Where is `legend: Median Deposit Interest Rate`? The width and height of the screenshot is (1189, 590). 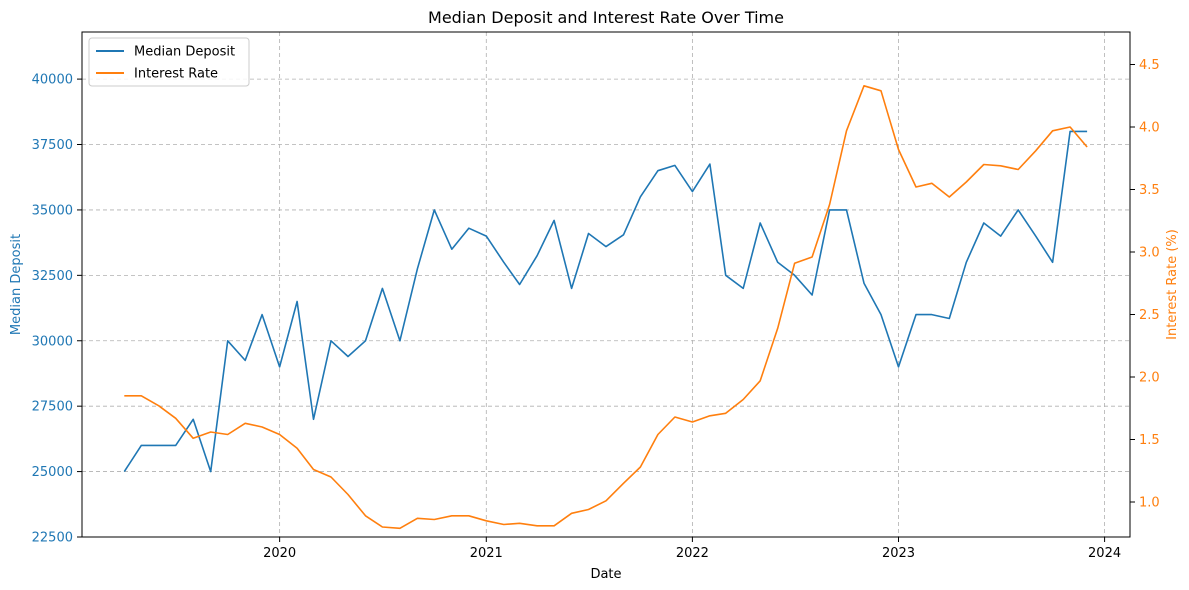
legend: Median Deposit Interest Rate is located at coordinates (169, 62).